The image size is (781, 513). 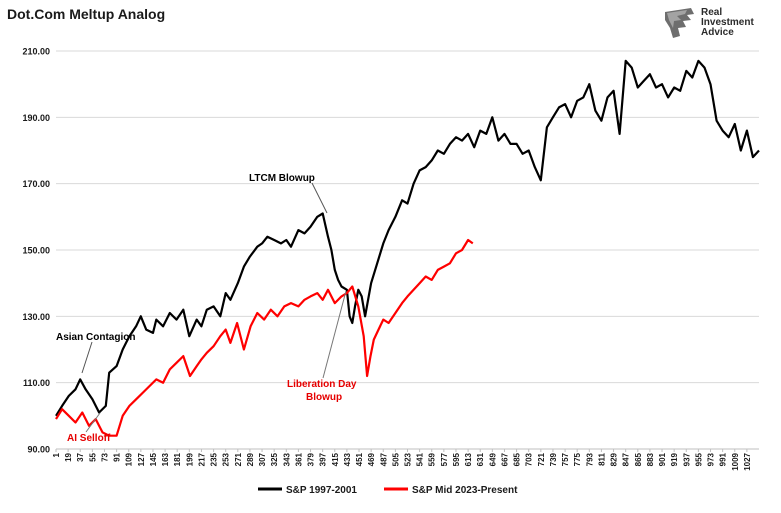 What do you see at coordinates (747, 461) in the screenshot?
I see `x-tick-label: 1027` at bounding box center [747, 461].